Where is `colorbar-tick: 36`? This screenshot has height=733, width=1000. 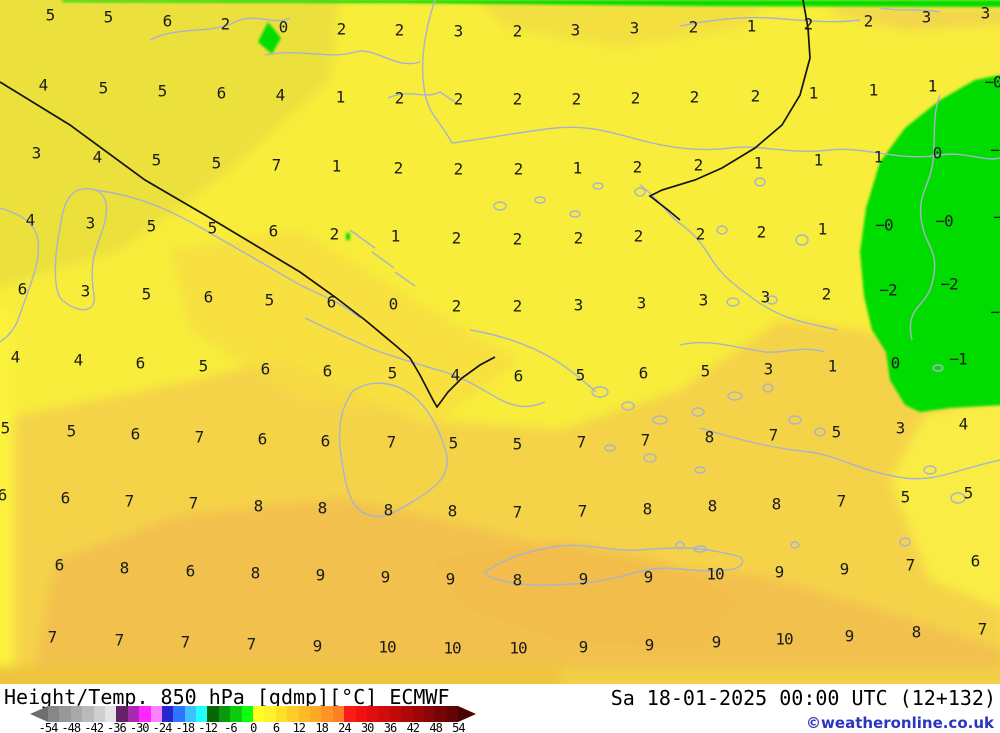 colorbar-tick: 36 is located at coordinates (390, 727).